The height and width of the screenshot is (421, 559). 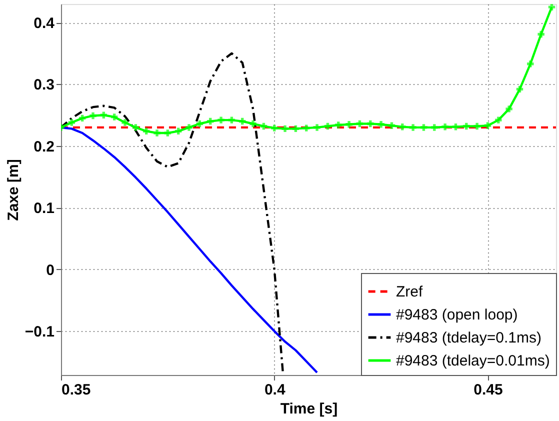 I want to click on legend-label: #9483 (tdelay=0.1ms), so click(x=469, y=338).